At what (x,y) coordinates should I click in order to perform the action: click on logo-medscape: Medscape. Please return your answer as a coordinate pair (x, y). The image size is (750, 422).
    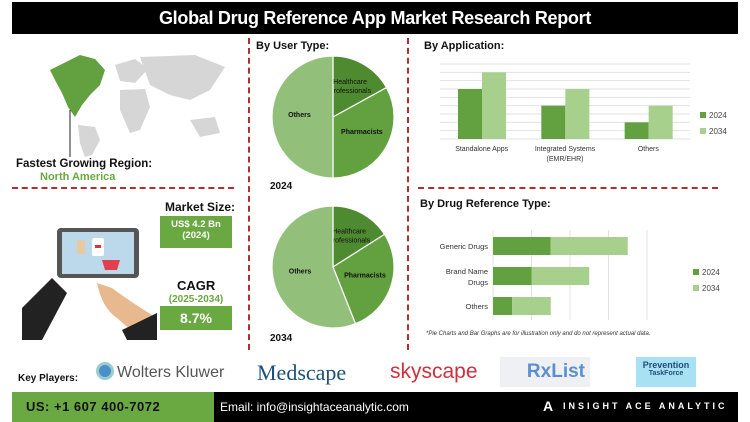
    Looking at the image, I should click on (302, 372).